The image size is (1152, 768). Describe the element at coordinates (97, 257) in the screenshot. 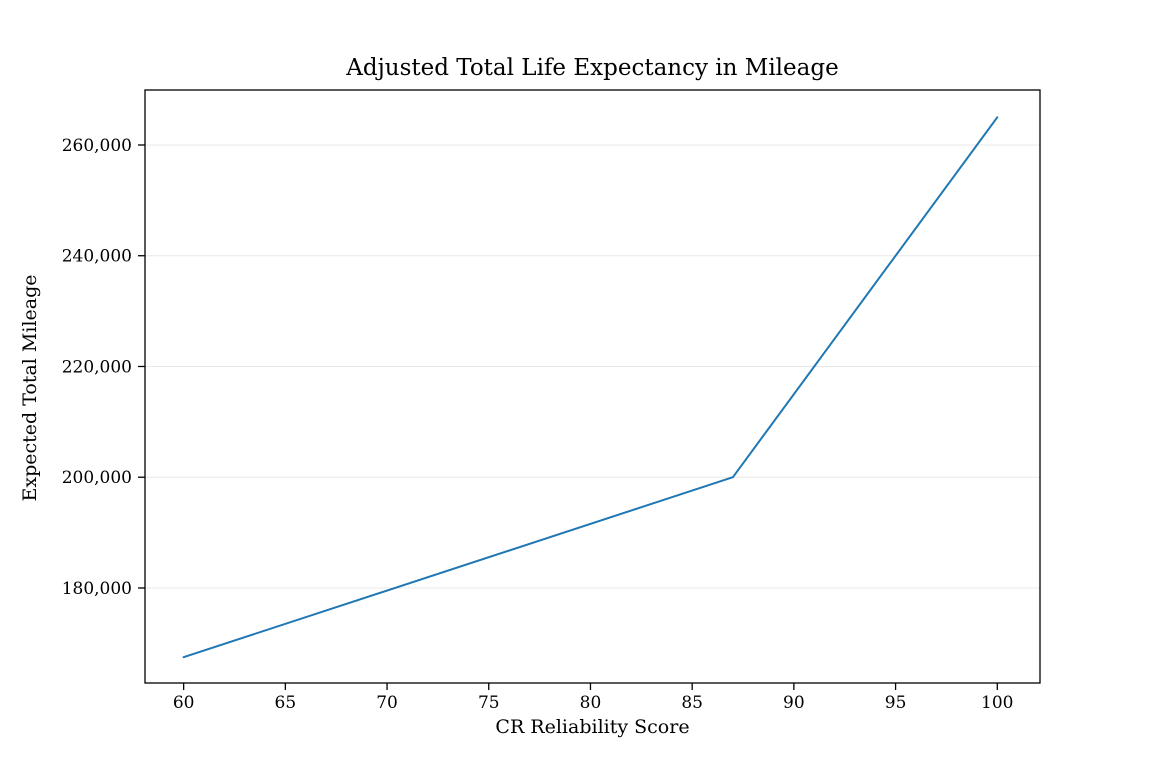

I see `y-tick-label: 240,000` at that location.